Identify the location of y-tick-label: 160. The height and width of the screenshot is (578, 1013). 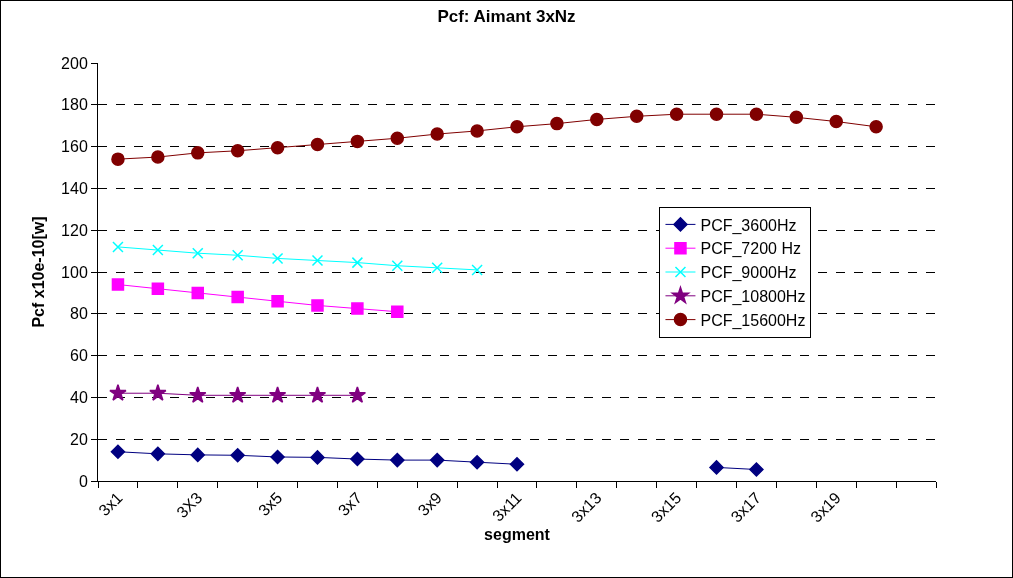
(74, 147).